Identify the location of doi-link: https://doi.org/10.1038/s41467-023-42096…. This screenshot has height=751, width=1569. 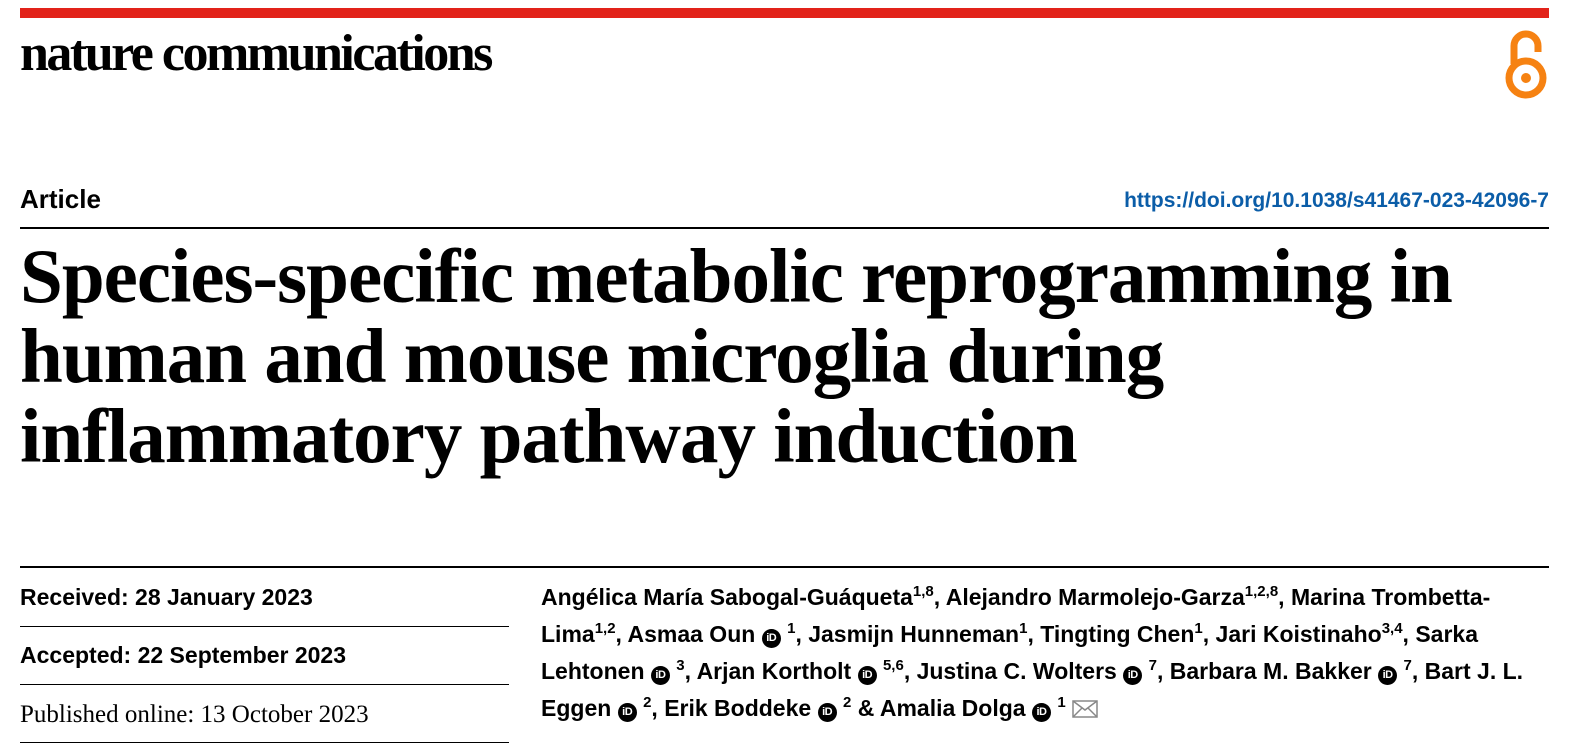
(1336, 200).